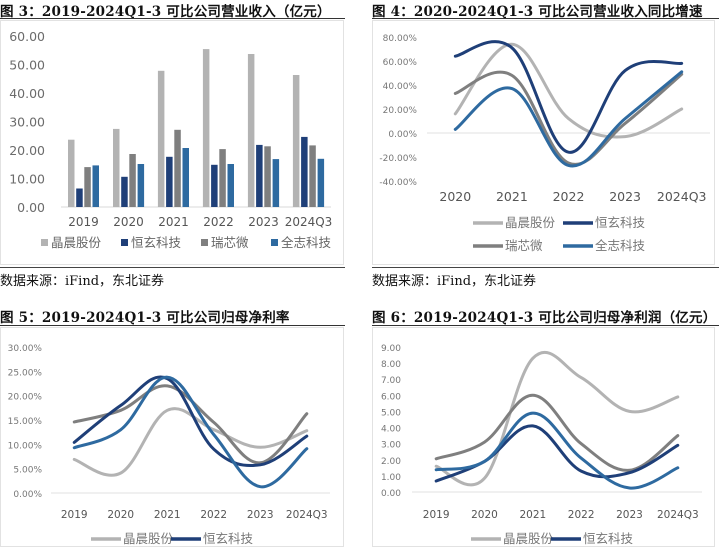 Image resolution: width=719 pixels, height=552 pixels. What do you see at coordinates (391, 349) in the screenshot?
I see `y-tick-label: 9.00` at bounding box center [391, 349].